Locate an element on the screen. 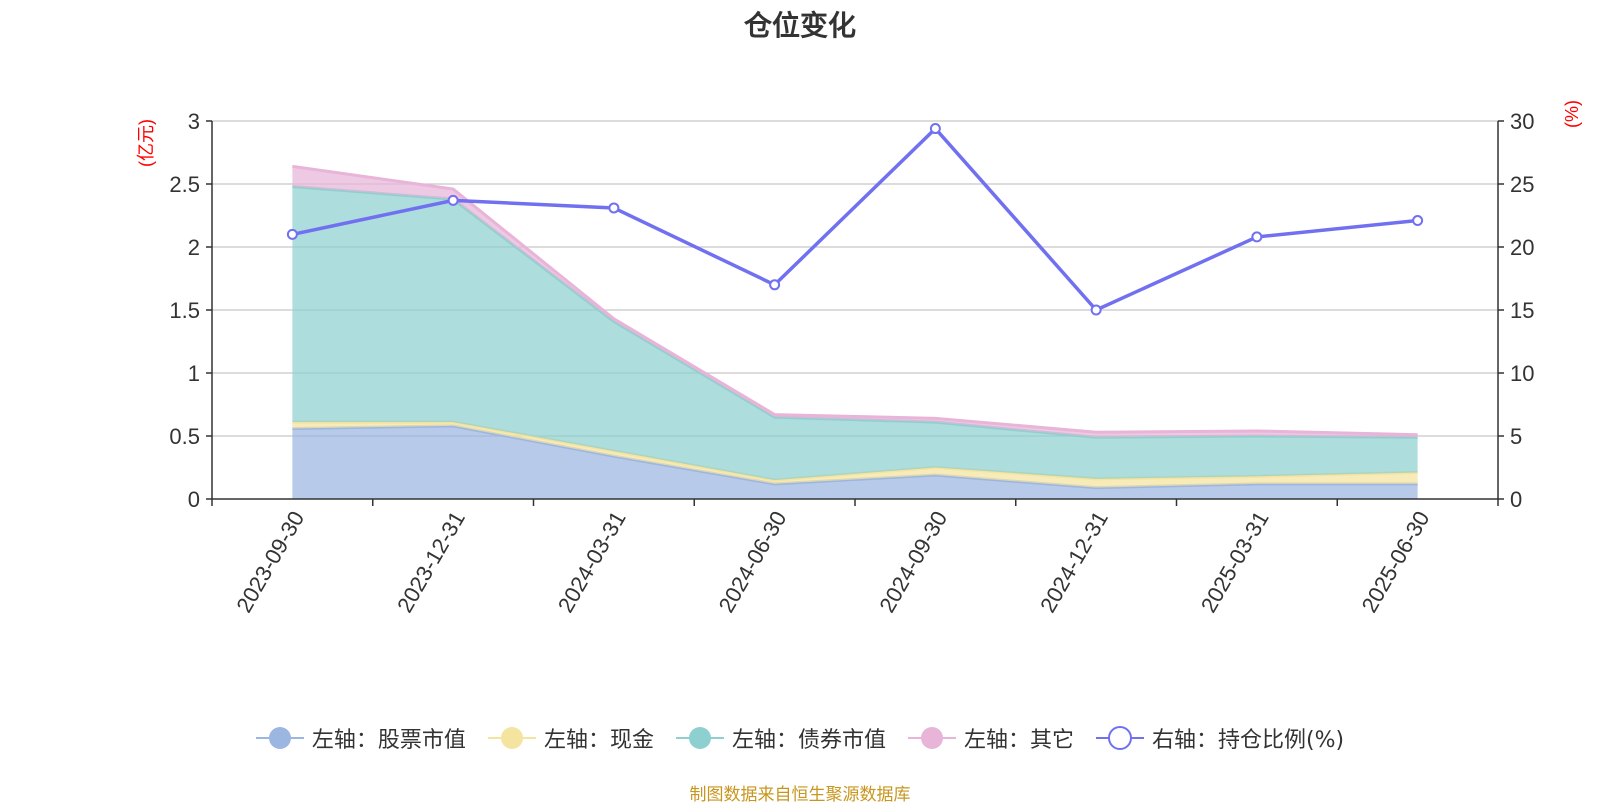 The image size is (1600, 805). area-左轴：股票市值 is located at coordinates (855, 462).